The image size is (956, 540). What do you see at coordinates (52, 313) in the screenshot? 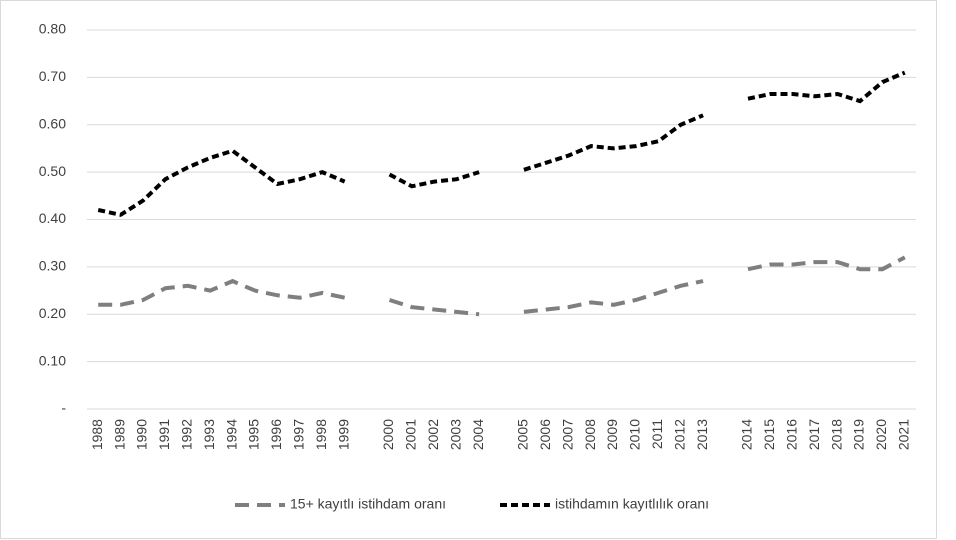
I see `y-tick-label: 0.20` at bounding box center [52, 313].